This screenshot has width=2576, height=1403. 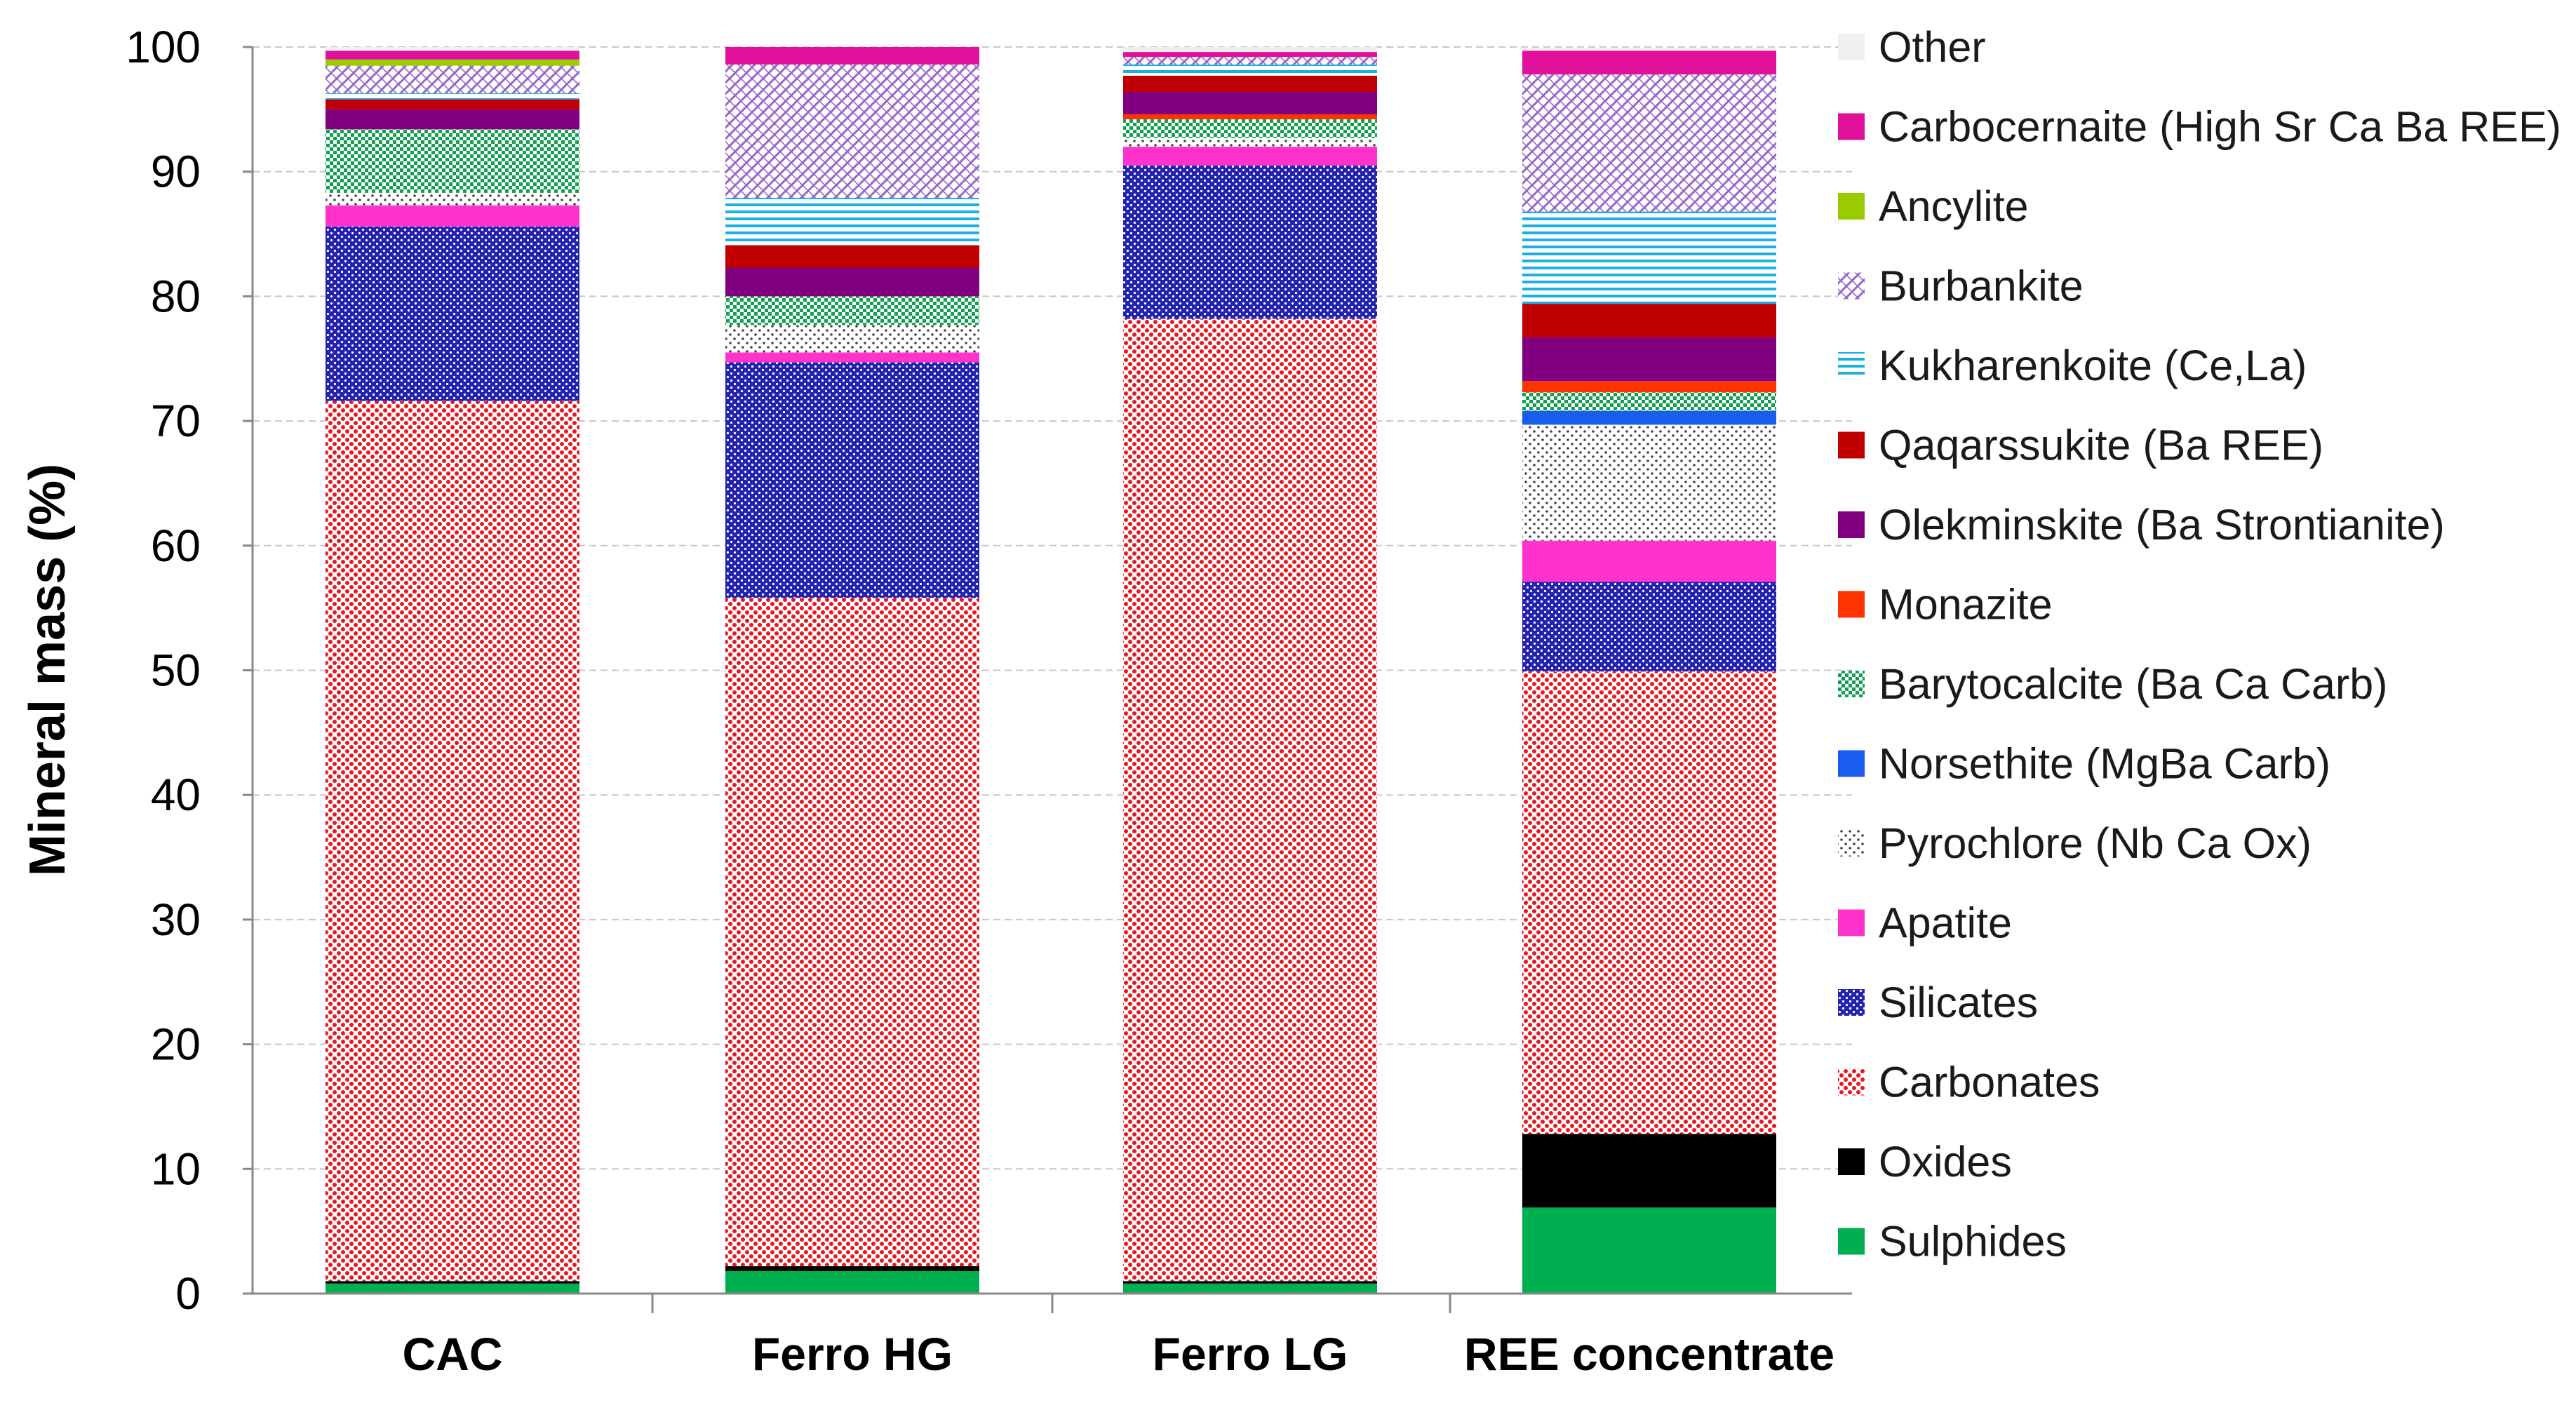 I want to click on y-tick-label: 50, so click(x=176, y=670).